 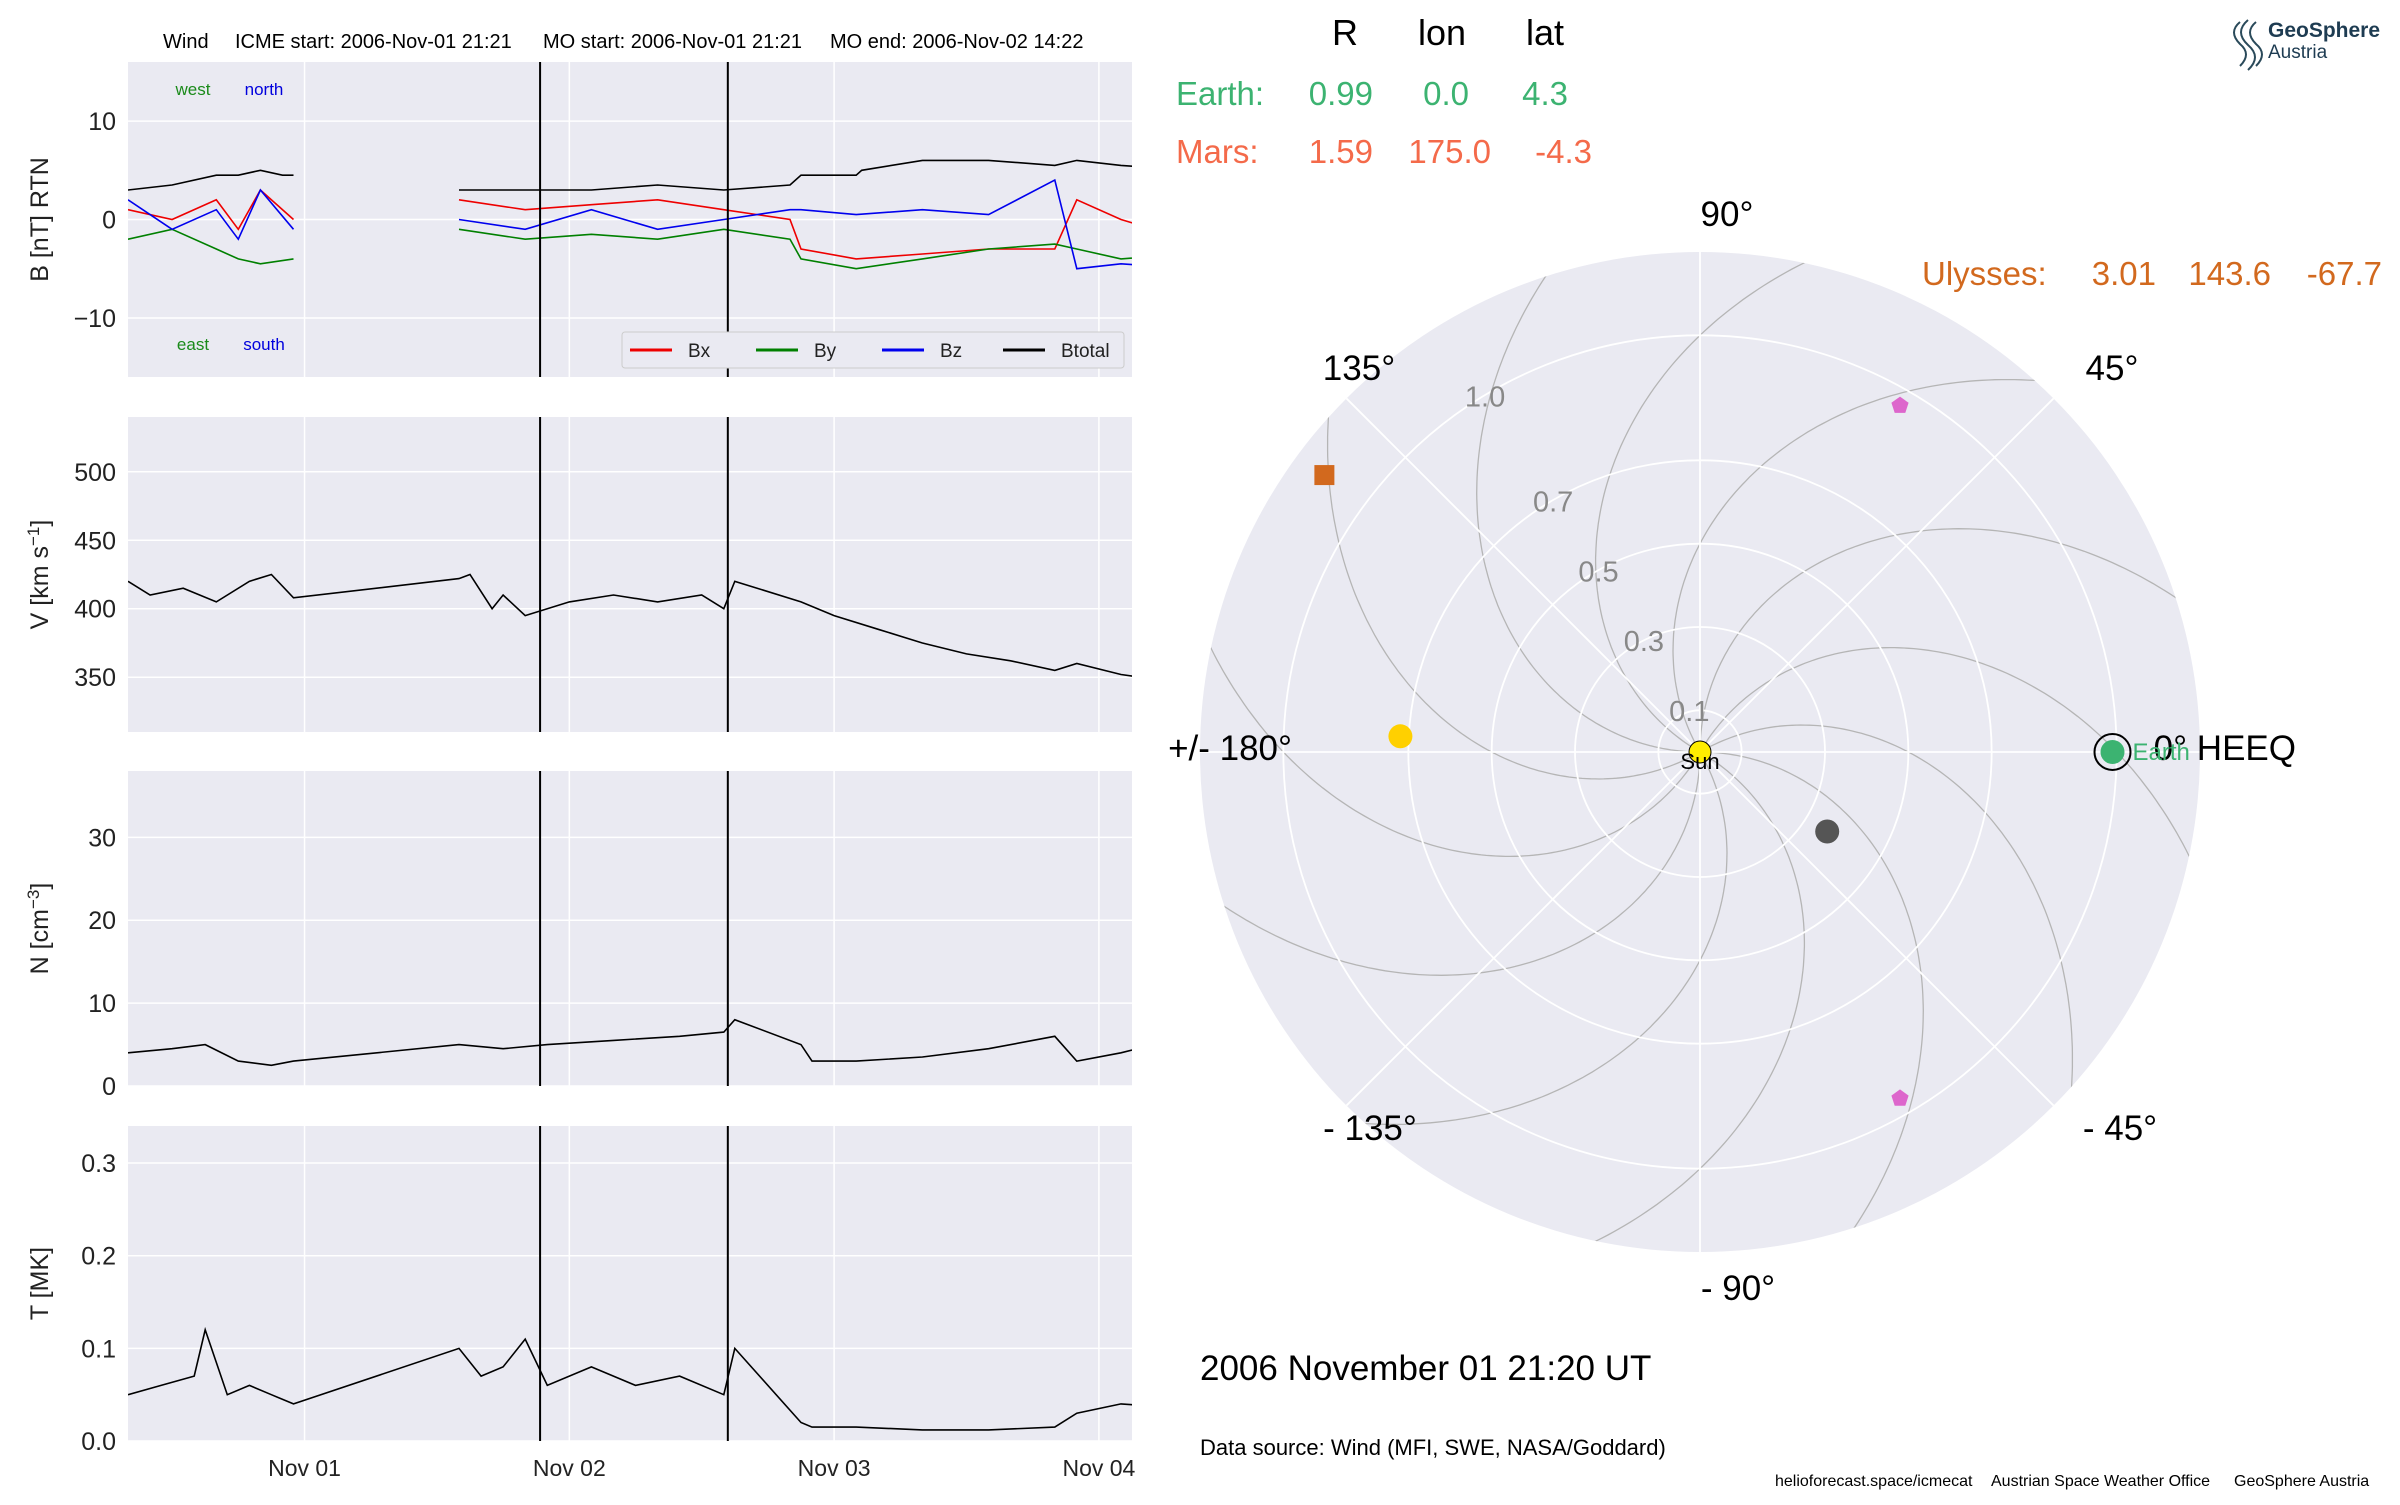 I want to click on earth-lat: 4.3, so click(x=1545, y=93).